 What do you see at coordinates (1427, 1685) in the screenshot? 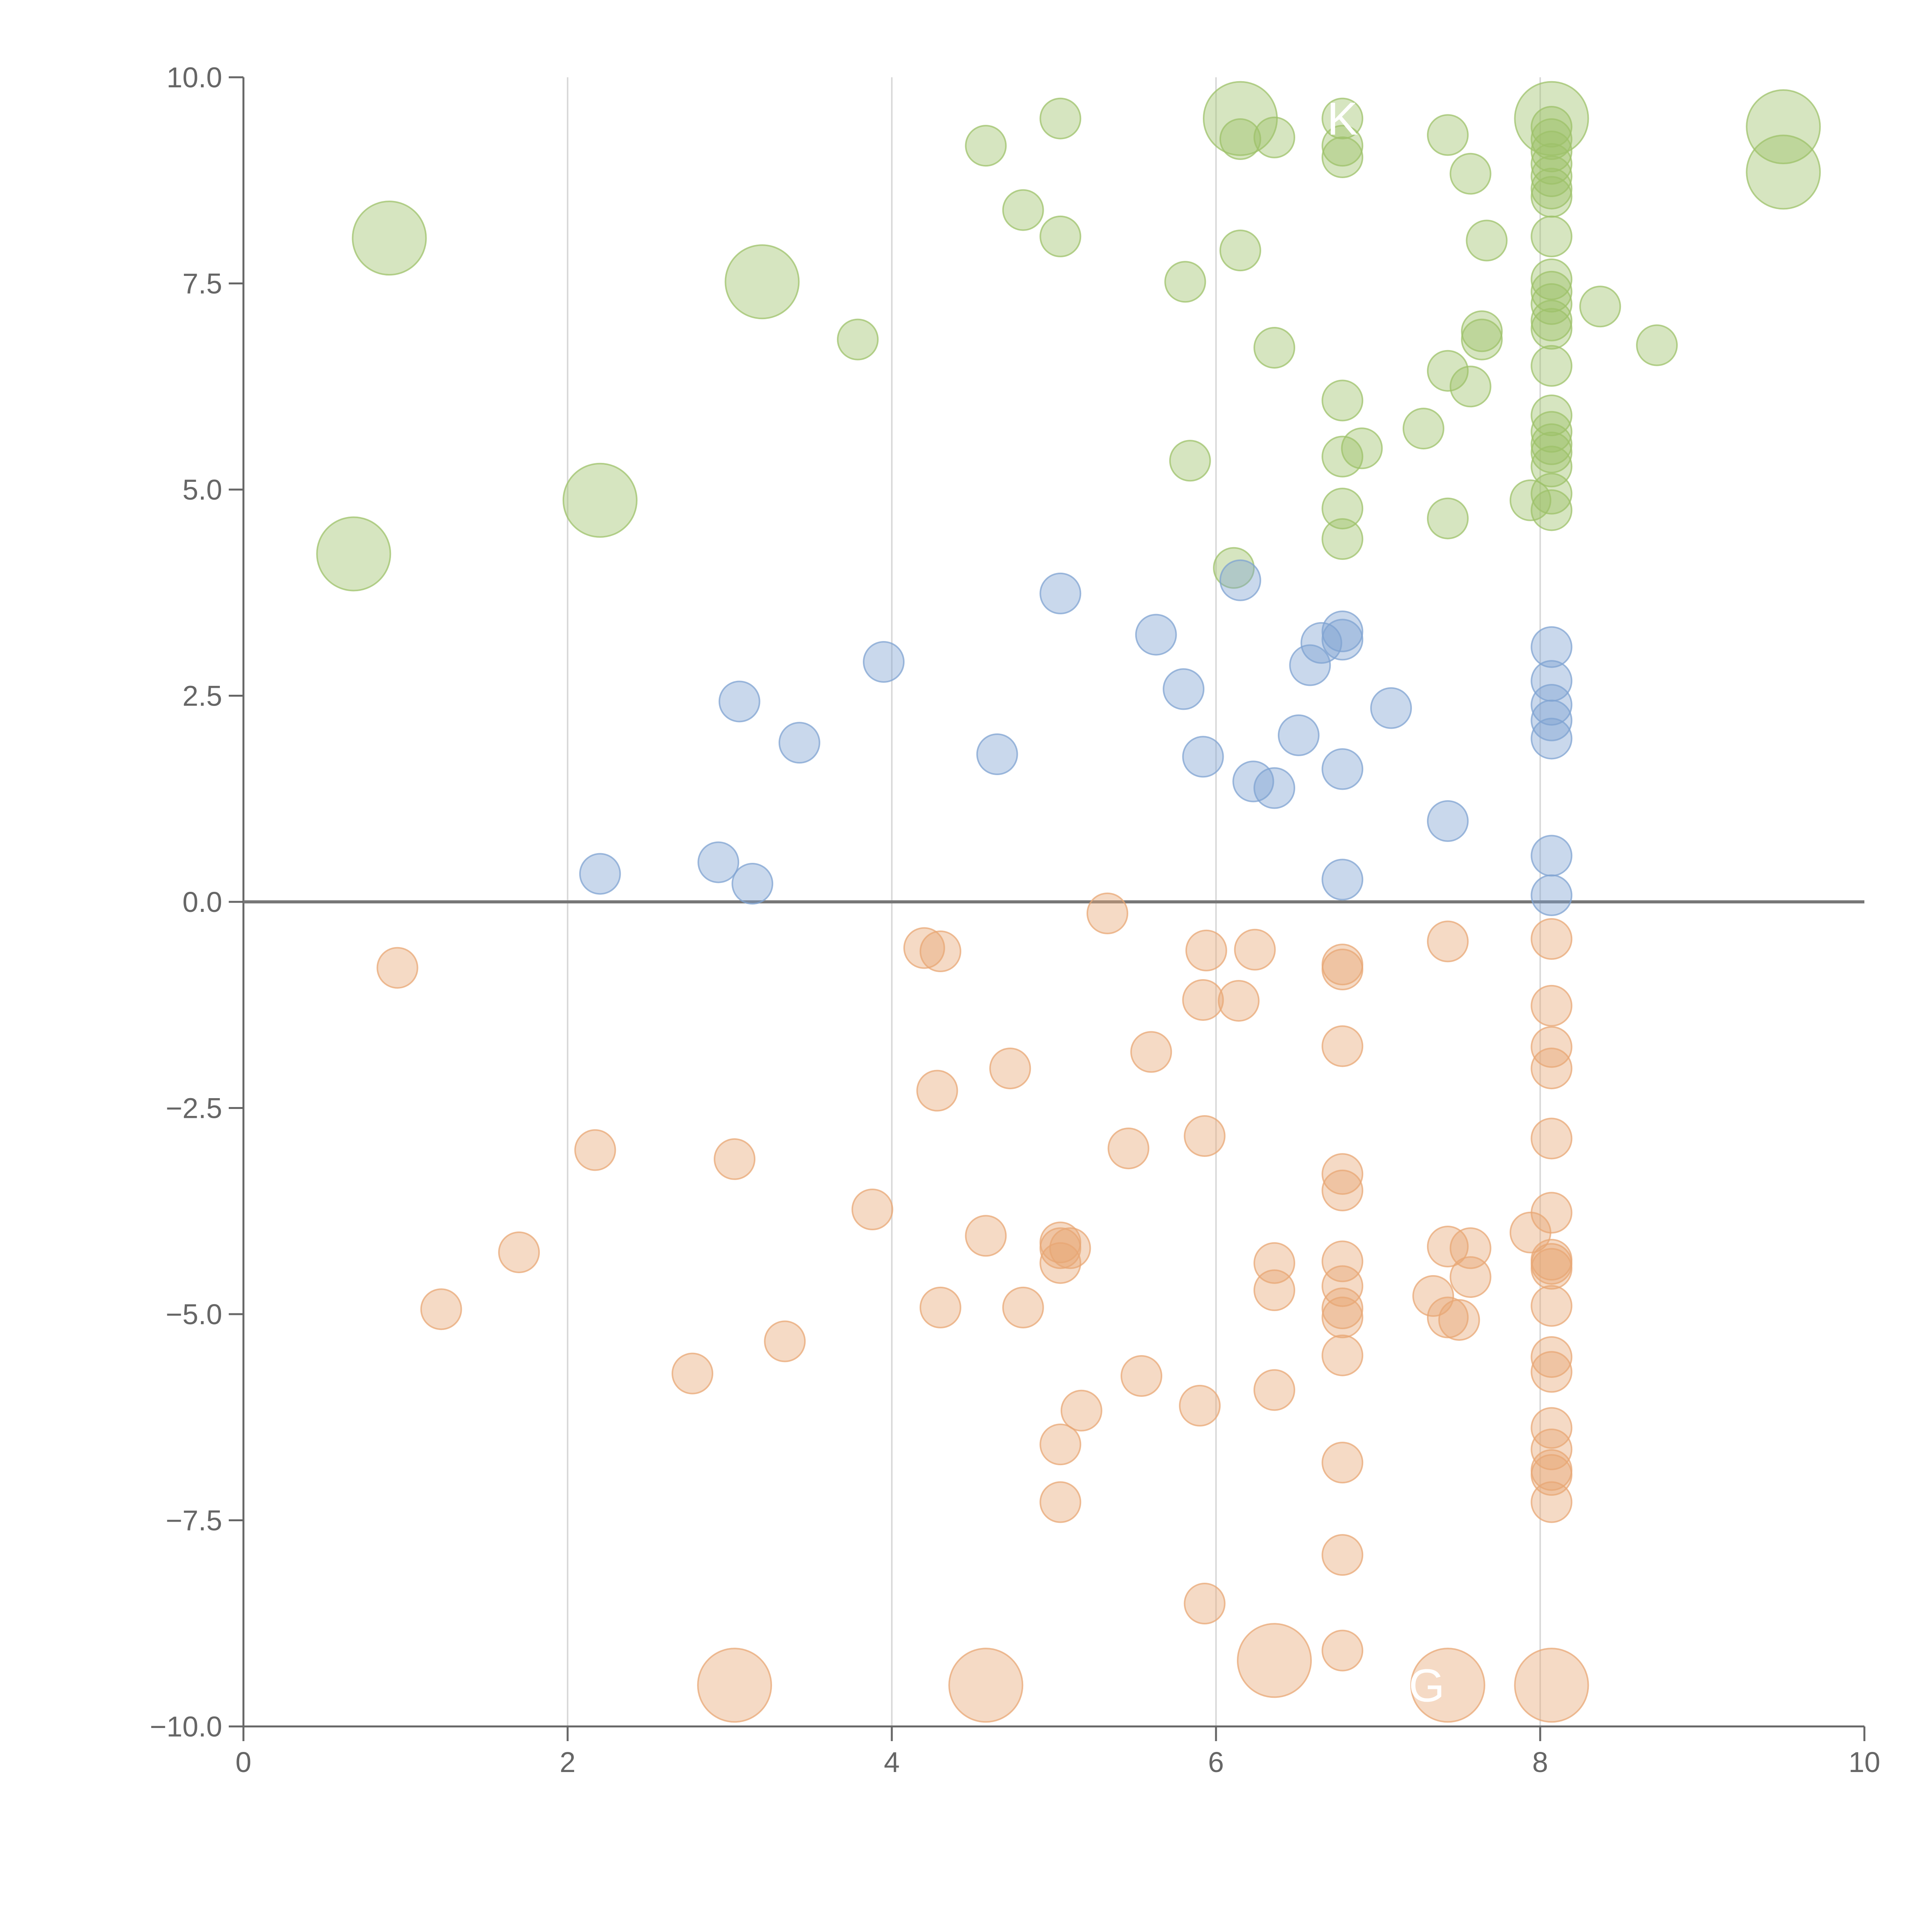
I see `point-label: G` at bounding box center [1427, 1685].